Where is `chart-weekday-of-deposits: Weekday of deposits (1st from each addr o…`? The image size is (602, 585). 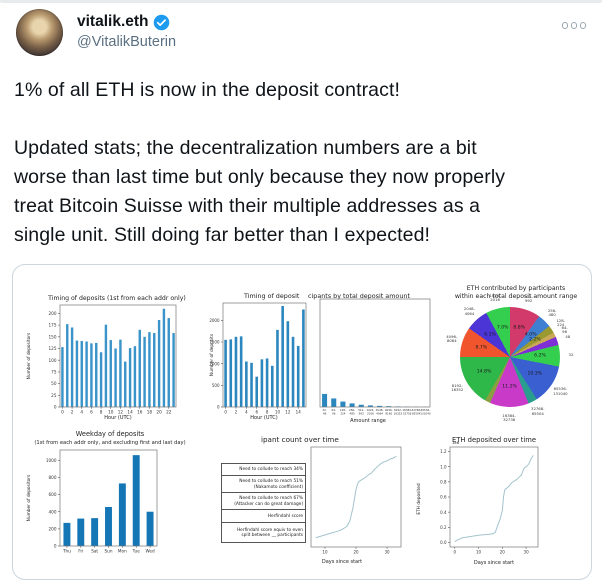
chart-weekday-of-deposits: Weekday of deposits (1st from each addr o… is located at coordinates (116, 500).